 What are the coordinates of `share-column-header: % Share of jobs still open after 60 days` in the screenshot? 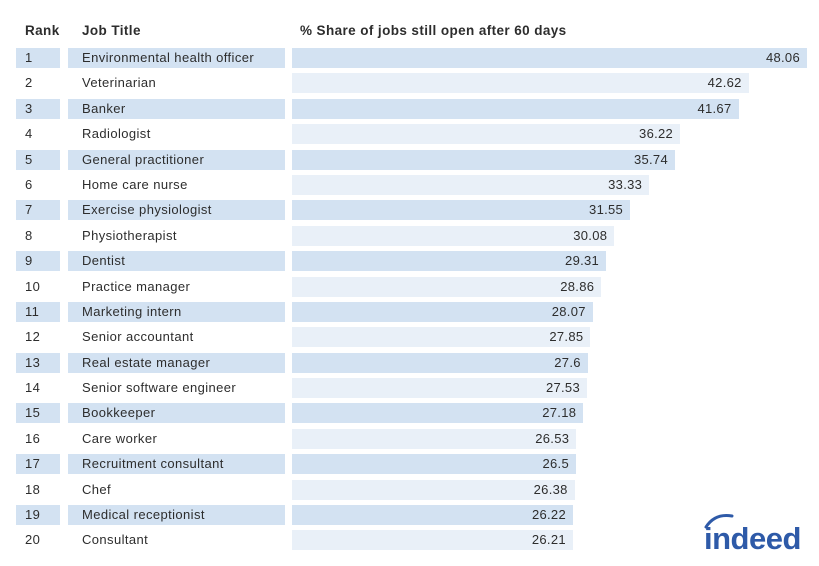 It's located at (433, 30).